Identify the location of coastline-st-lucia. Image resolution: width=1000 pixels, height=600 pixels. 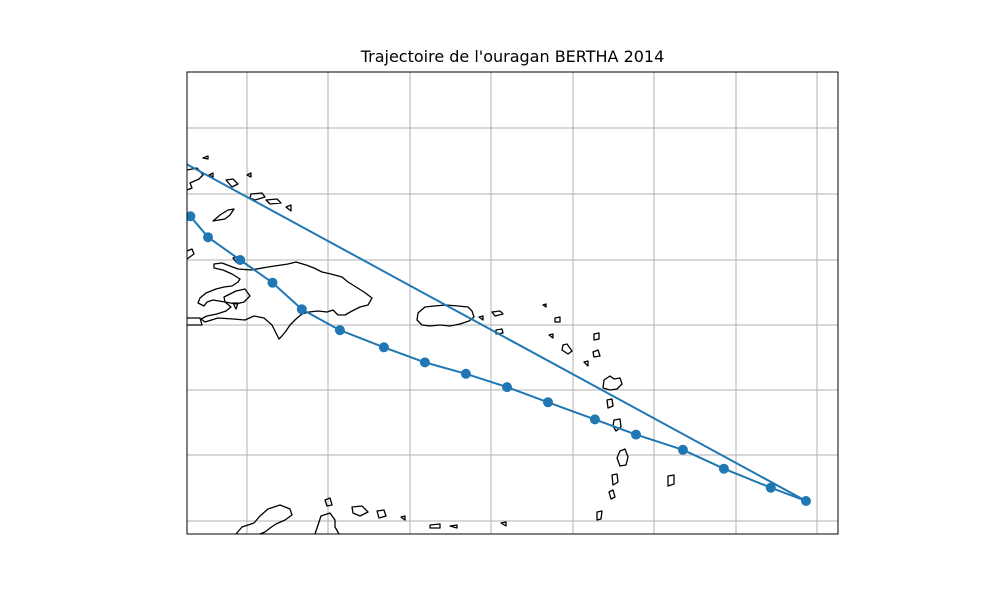
(615, 479).